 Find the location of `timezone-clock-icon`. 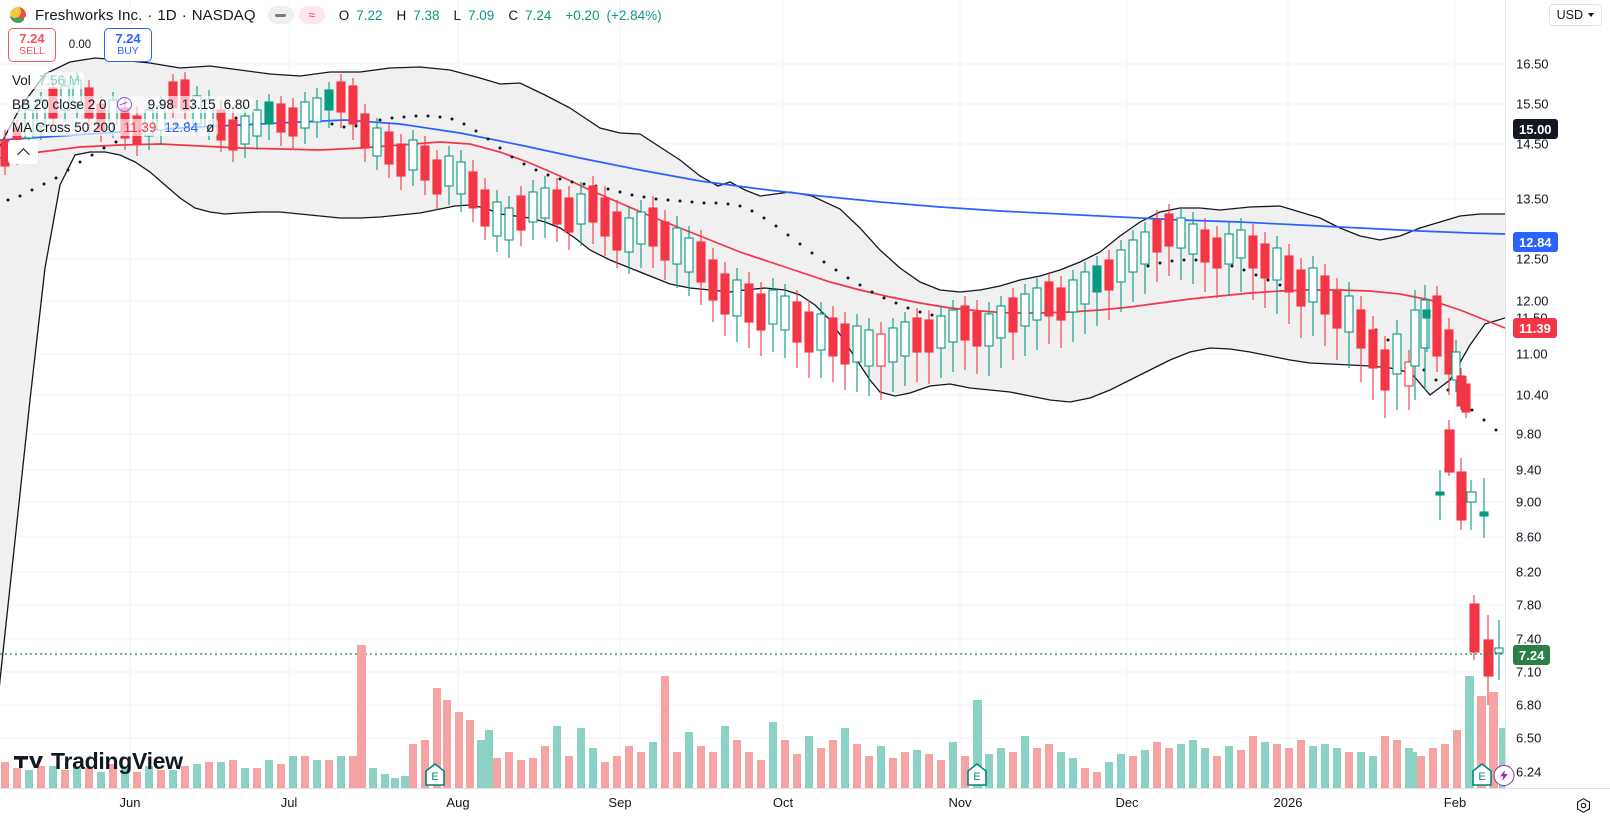

timezone-clock-icon is located at coordinates (1583, 805).